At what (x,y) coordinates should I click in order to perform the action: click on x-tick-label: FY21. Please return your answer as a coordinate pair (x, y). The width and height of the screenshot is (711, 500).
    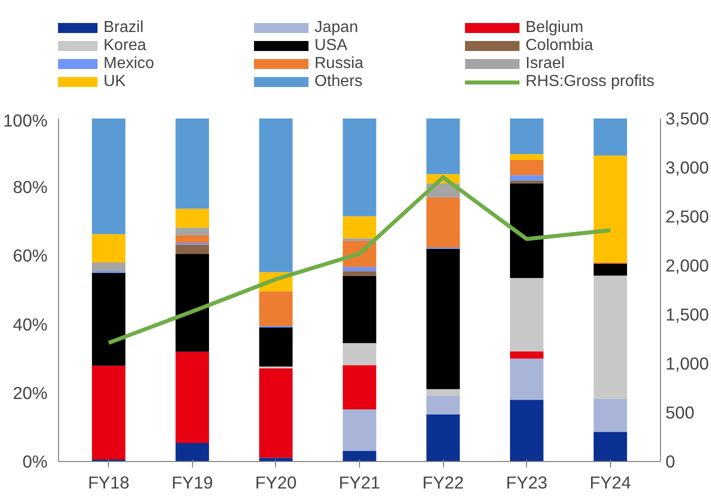
    Looking at the image, I should click on (359, 482).